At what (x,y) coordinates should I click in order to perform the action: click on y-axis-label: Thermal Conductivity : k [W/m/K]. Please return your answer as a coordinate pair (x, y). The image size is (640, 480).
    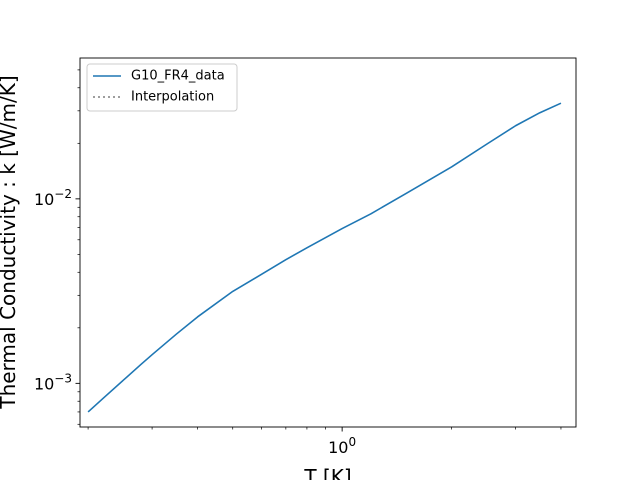
    Looking at the image, I should click on (10, 242).